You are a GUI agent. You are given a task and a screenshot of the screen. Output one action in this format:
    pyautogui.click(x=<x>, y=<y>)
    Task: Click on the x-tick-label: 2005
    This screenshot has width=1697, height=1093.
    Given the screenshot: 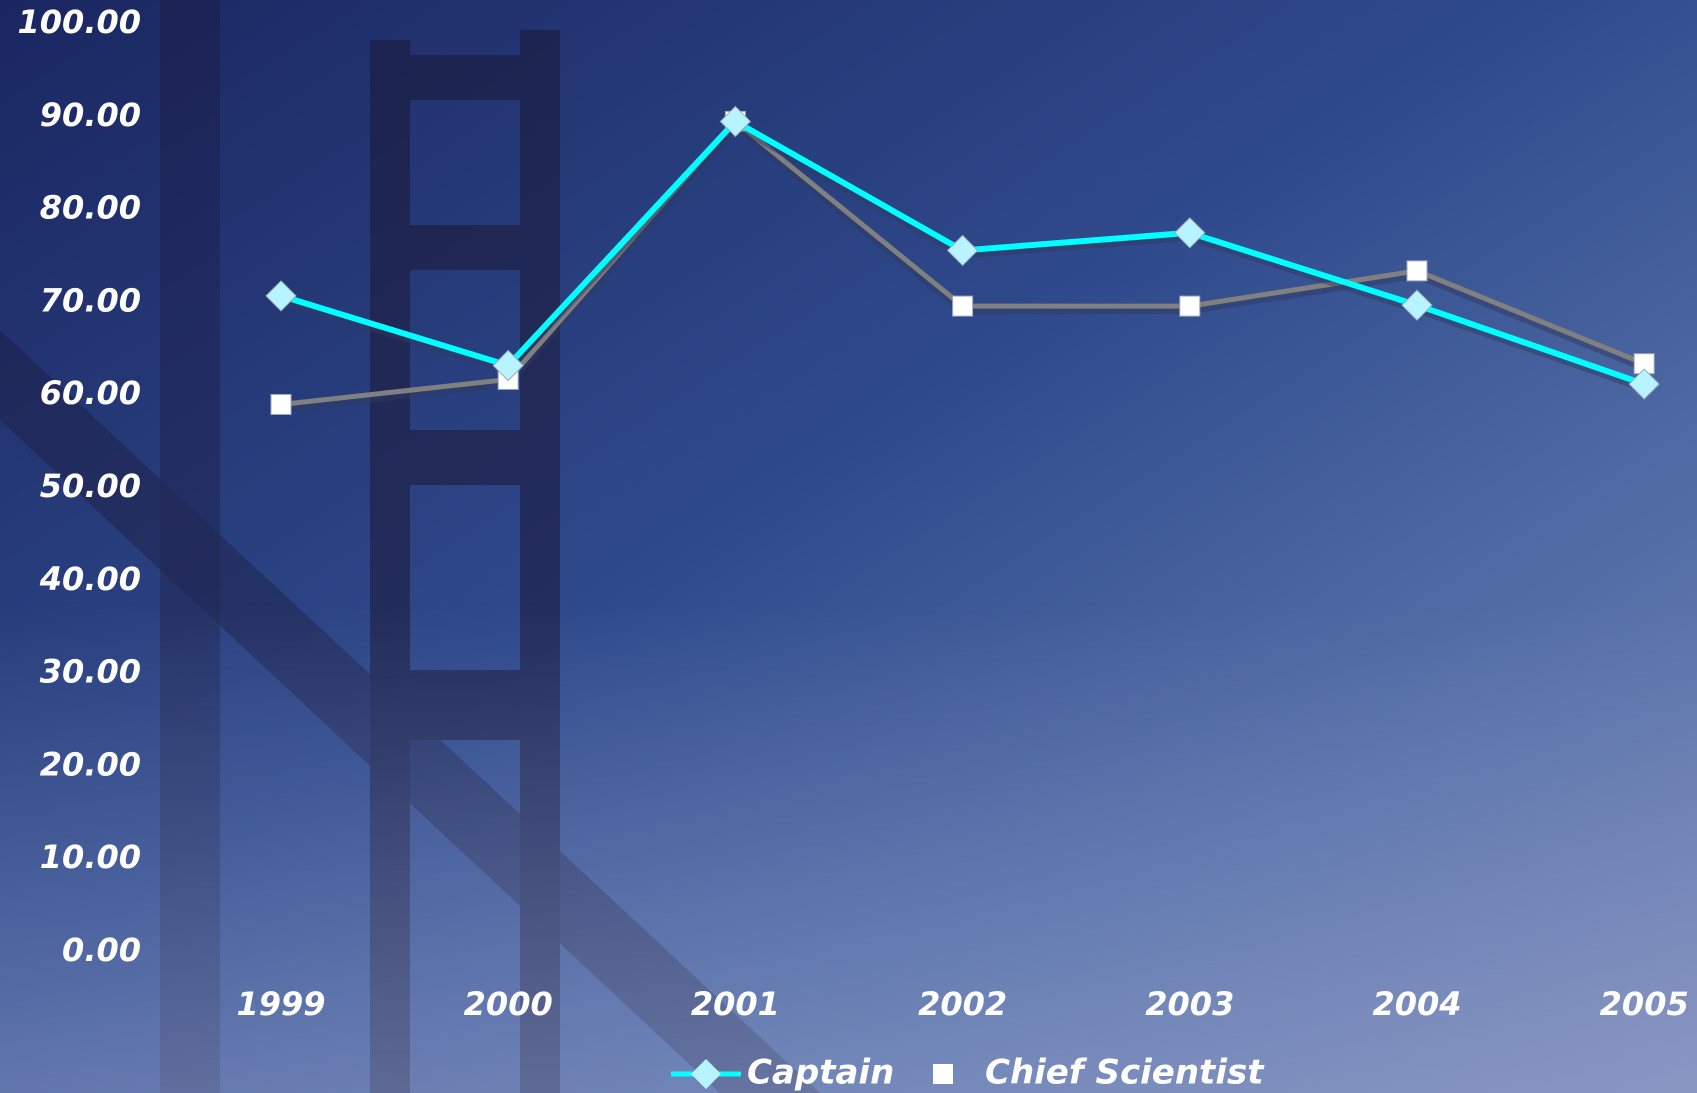 What is the action you would take?
    pyautogui.click(x=1644, y=1004)
    